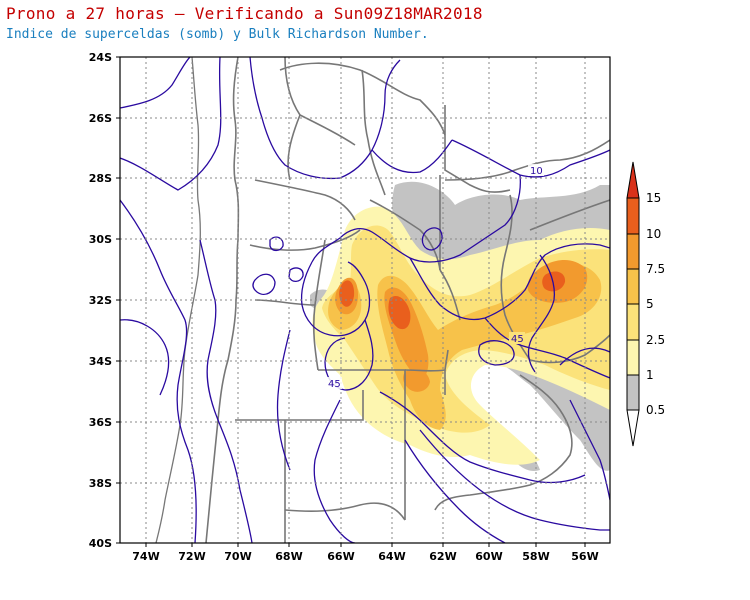 The height and width of the screenshot is (600, 750). What do you see at coordinates (655, 304) in the screenshot?
I see `colorbar-labels: 15 10 7.5 5 2.5 1 0.5` at bounding box center [655, 304].